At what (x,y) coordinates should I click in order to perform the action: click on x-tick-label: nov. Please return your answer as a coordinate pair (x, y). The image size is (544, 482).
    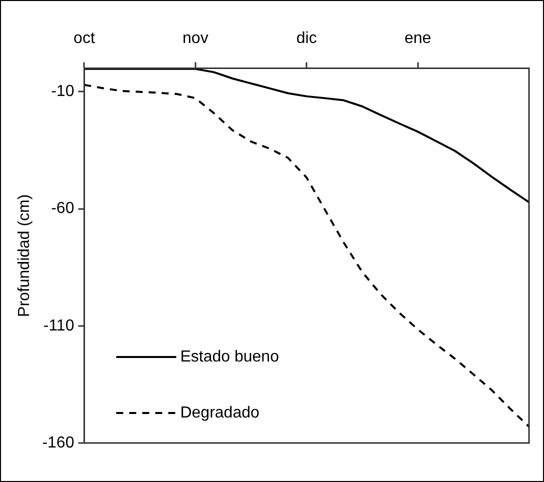
    Looking at the image, I should click on (195, 39).